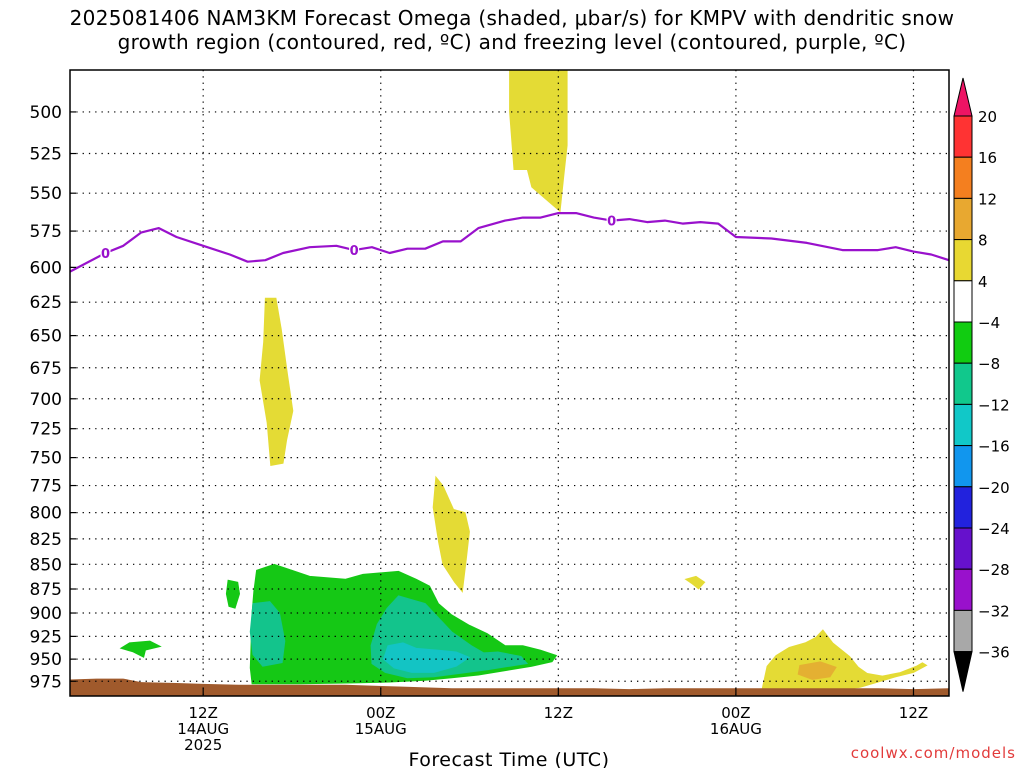 This screenshot has width=1024, height=768. What do you see at coordinates (46, 268) in the screenshot?
I see `y-tick-label-600: 600` at bounding box center [46, 268].